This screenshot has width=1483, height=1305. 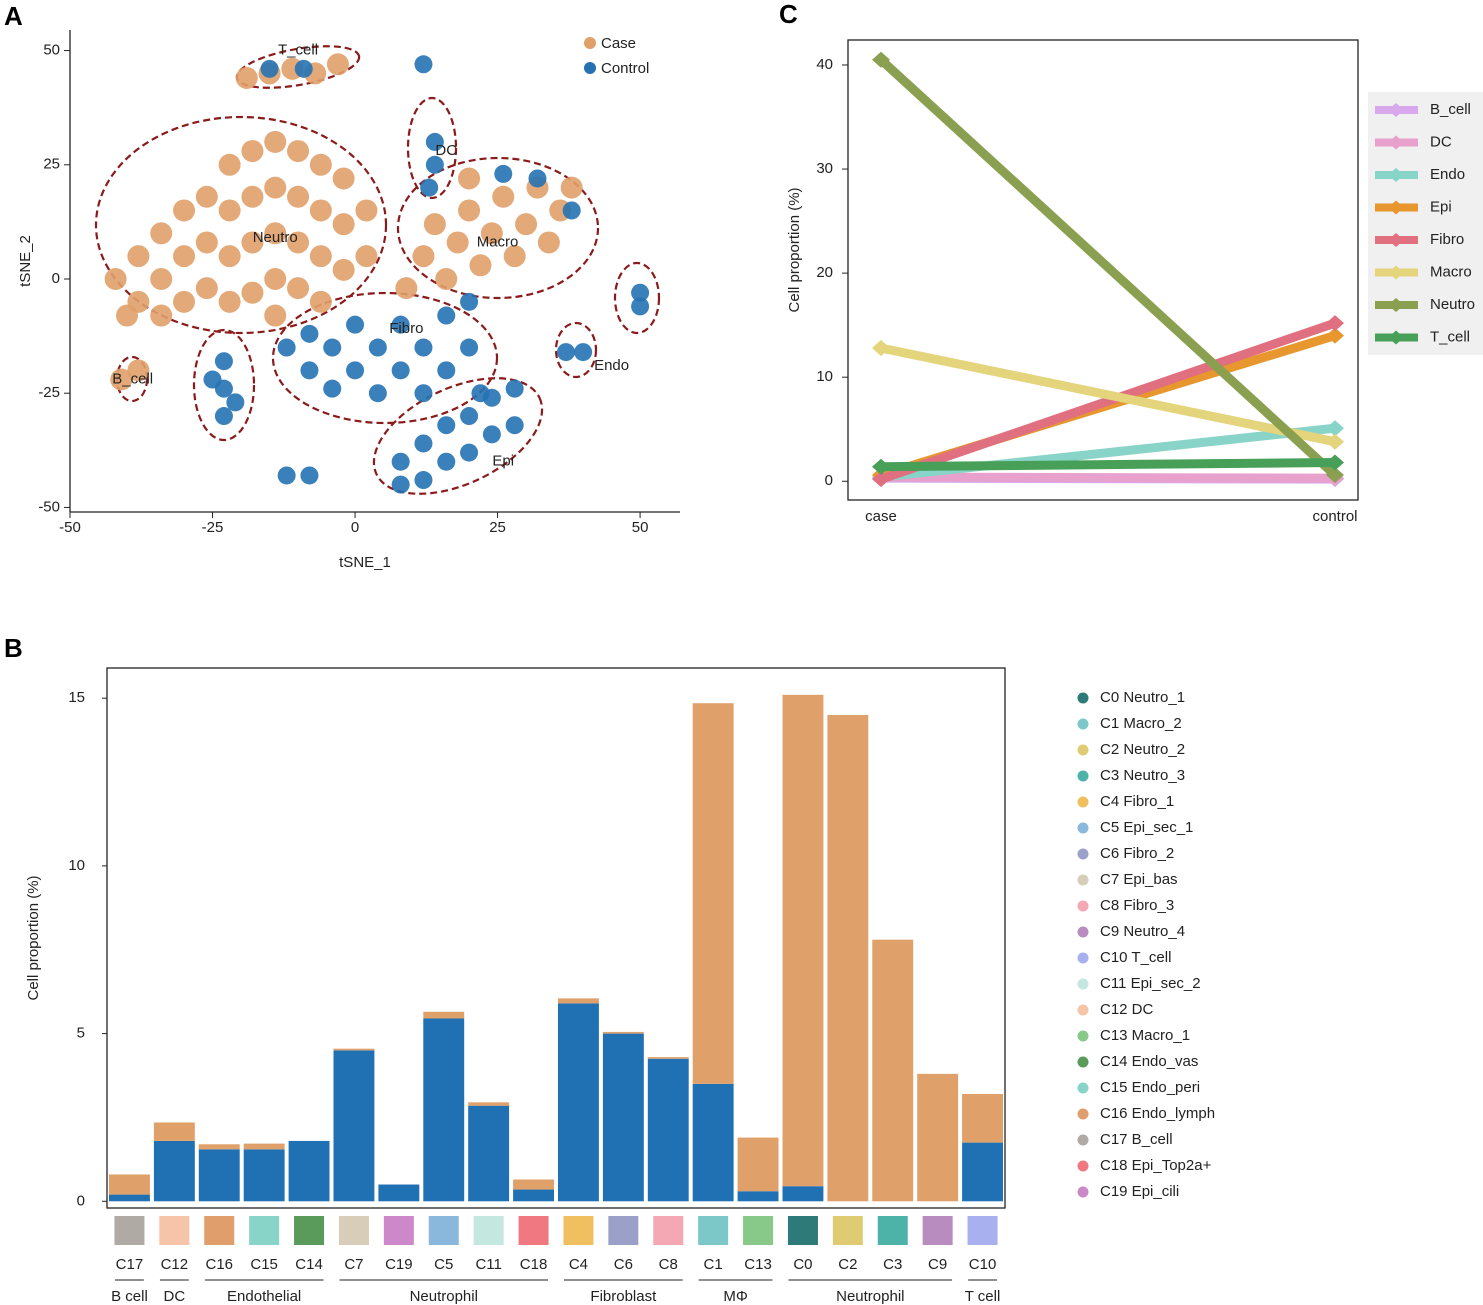 I want to click on x-tick-label: C5, so click(x=443, y=1264).